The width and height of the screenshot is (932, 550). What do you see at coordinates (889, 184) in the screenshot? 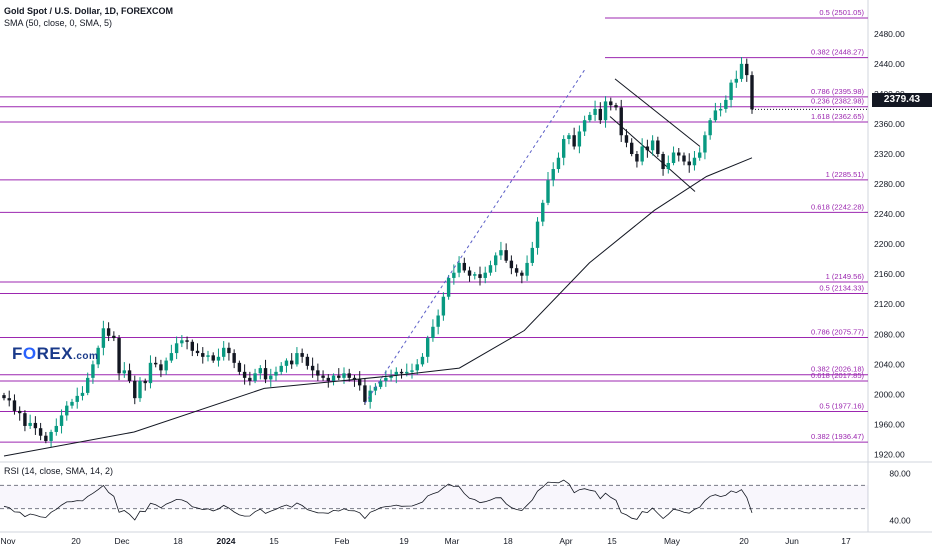
I see `price-tick: 2280.00` at bounding box center [889, 184].